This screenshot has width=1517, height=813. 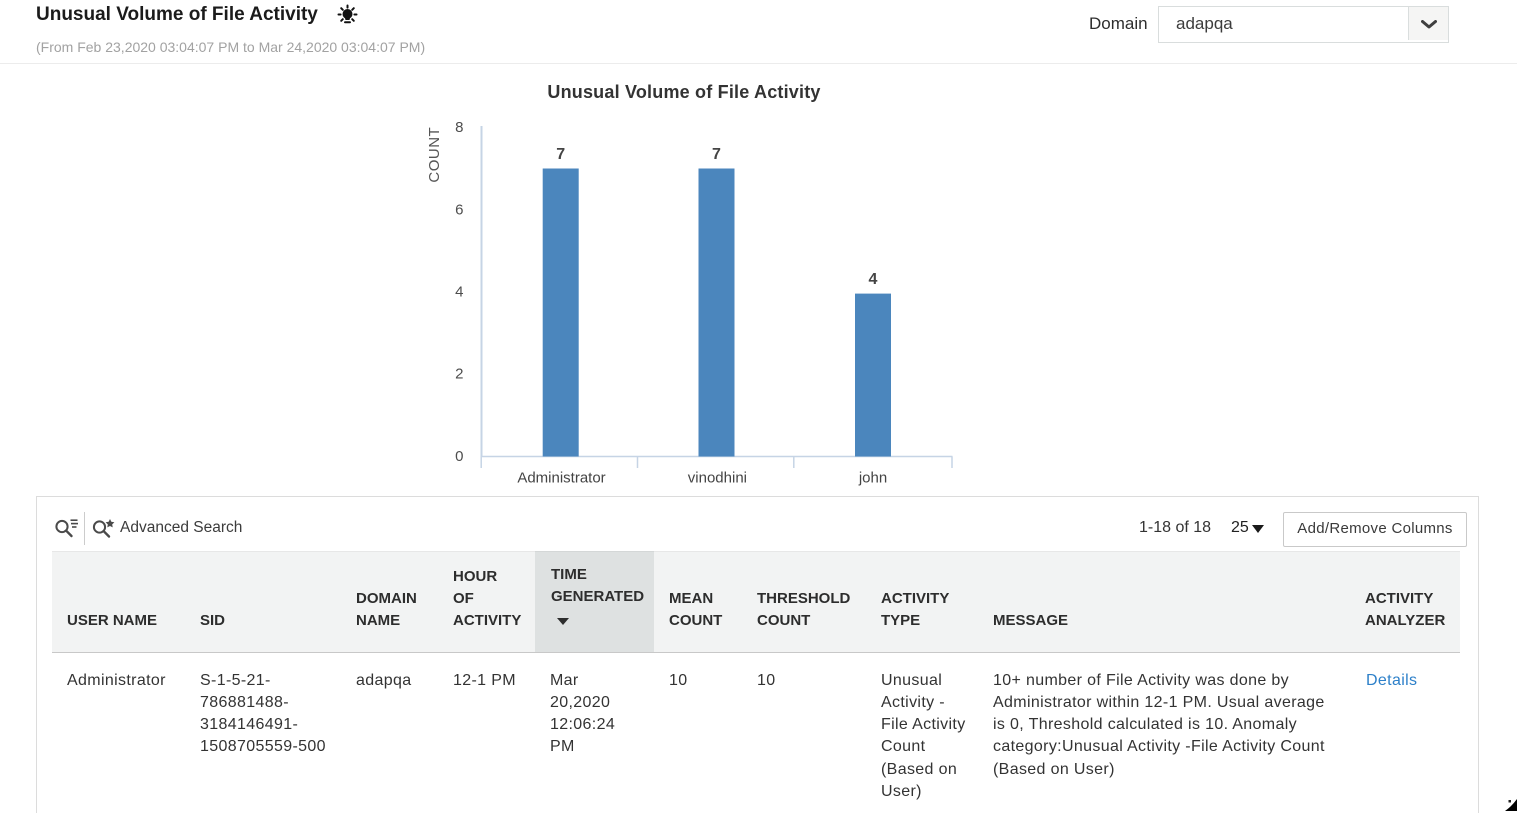 I want to click on svg-text: 6, so click(x=459, y=210).